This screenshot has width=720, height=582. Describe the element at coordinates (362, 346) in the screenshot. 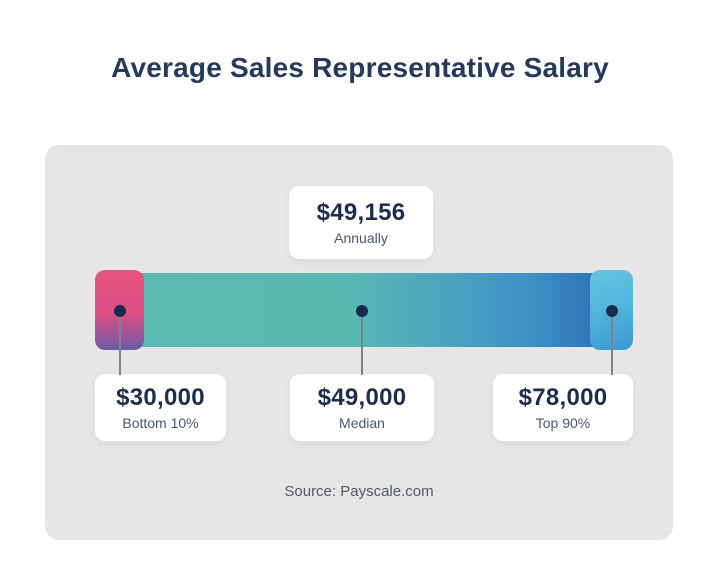

I see `median-connector-line` at that location.